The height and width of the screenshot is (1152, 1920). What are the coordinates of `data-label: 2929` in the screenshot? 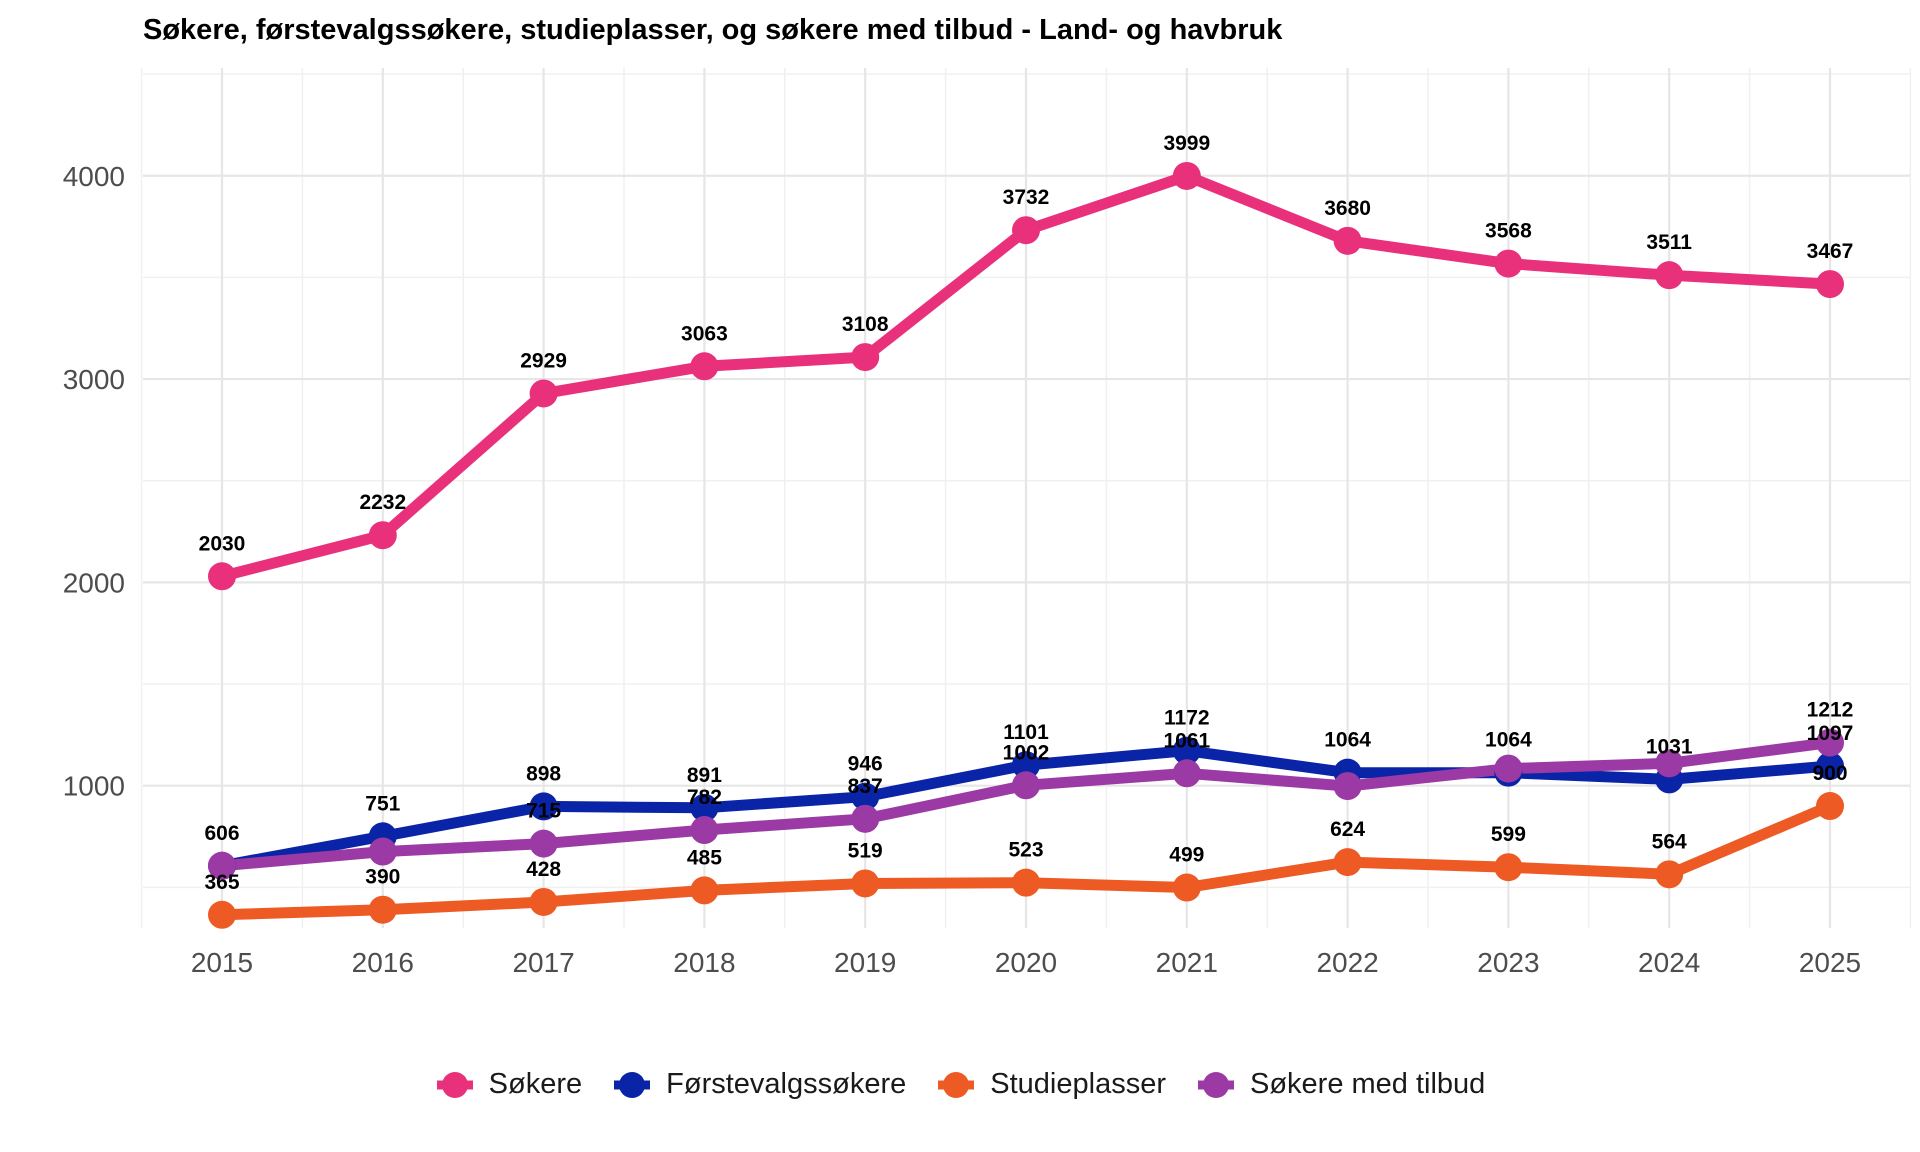 It's located at (543, 360).